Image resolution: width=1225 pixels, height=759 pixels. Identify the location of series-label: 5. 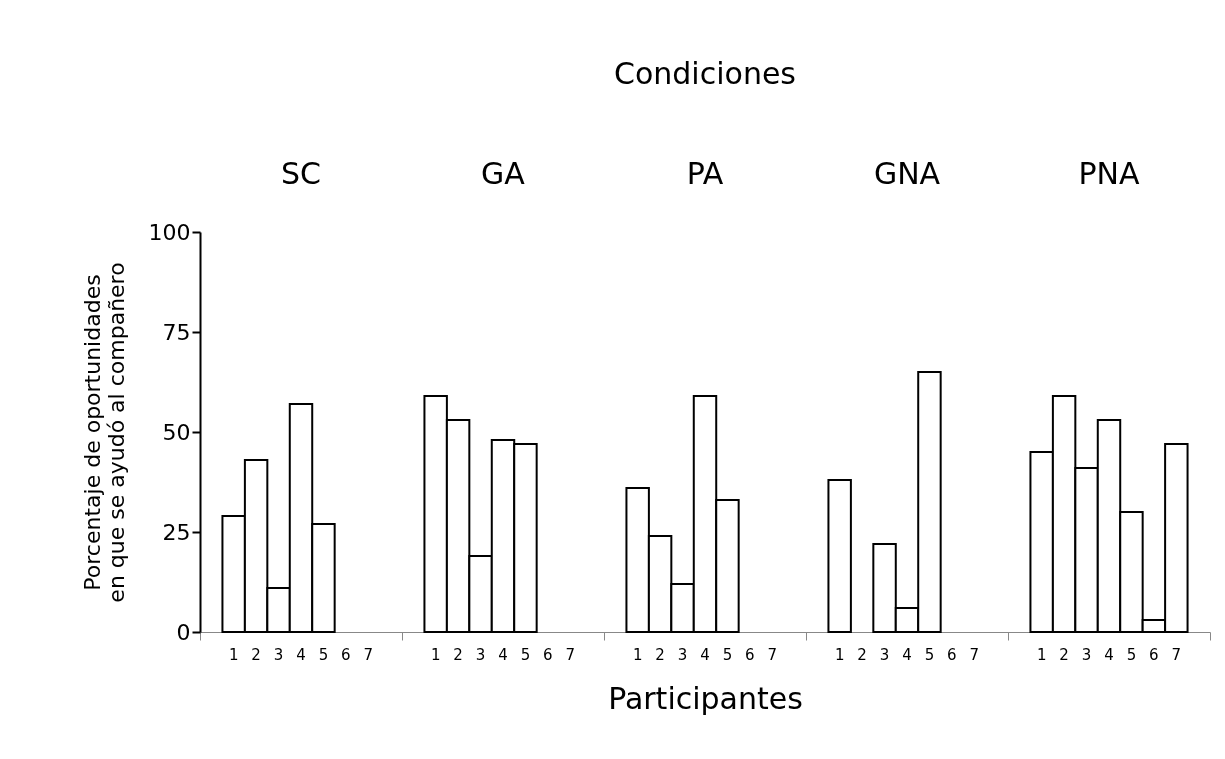
(323, 655).